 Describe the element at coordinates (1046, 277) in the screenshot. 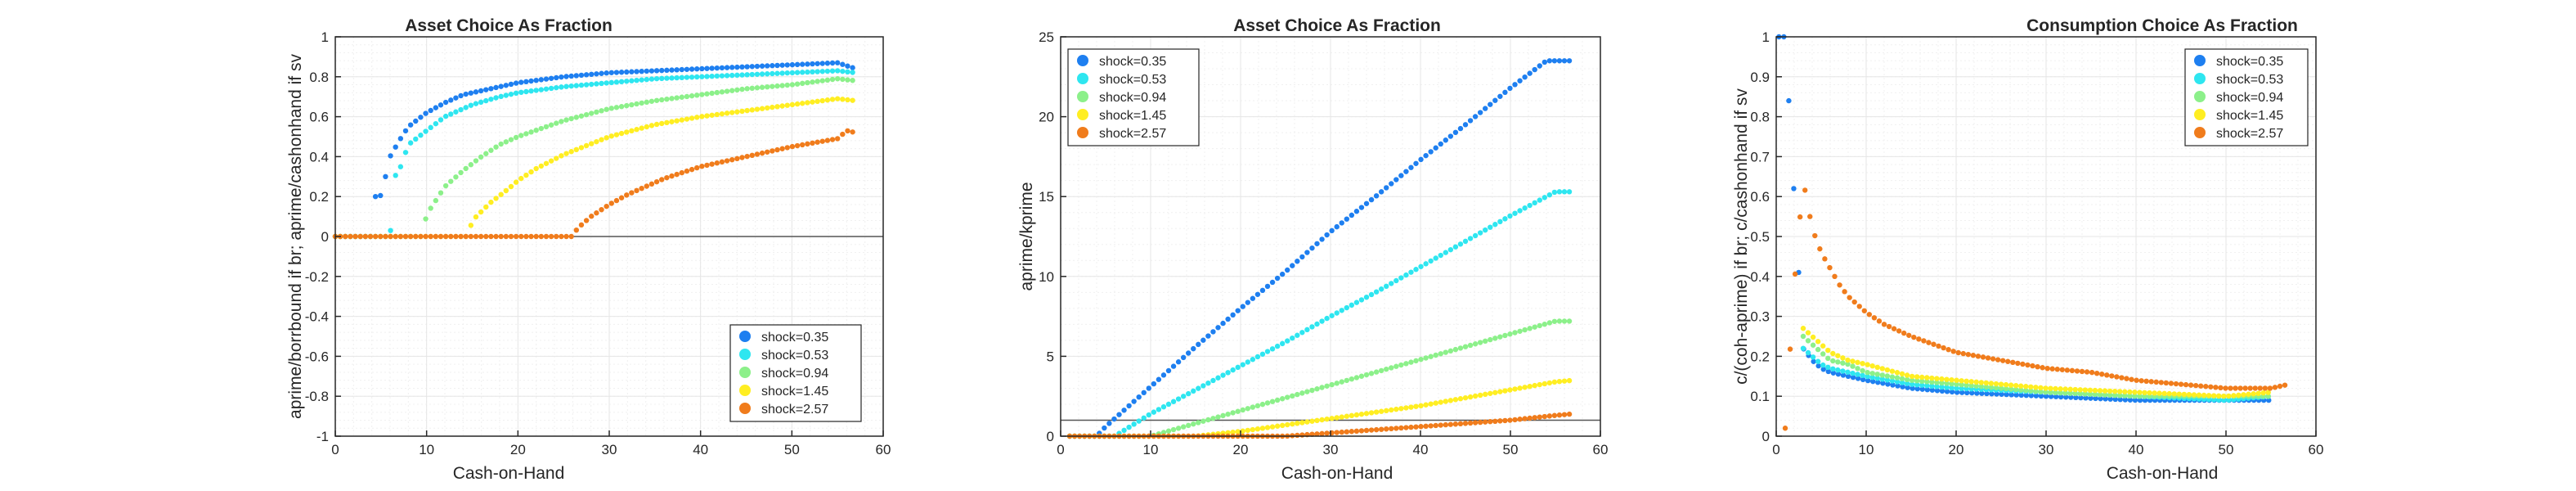

I see `y-tick-label: 10` at that location.